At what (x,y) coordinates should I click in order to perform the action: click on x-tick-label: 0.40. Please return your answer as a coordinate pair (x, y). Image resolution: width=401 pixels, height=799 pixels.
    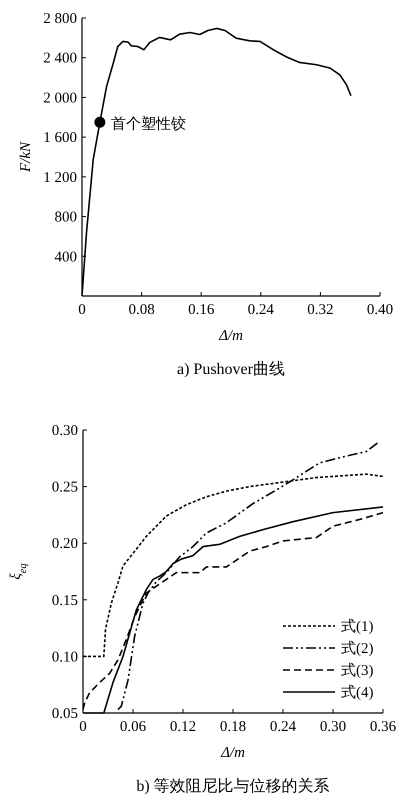
    Looking at the image, I should click on (380, 310).